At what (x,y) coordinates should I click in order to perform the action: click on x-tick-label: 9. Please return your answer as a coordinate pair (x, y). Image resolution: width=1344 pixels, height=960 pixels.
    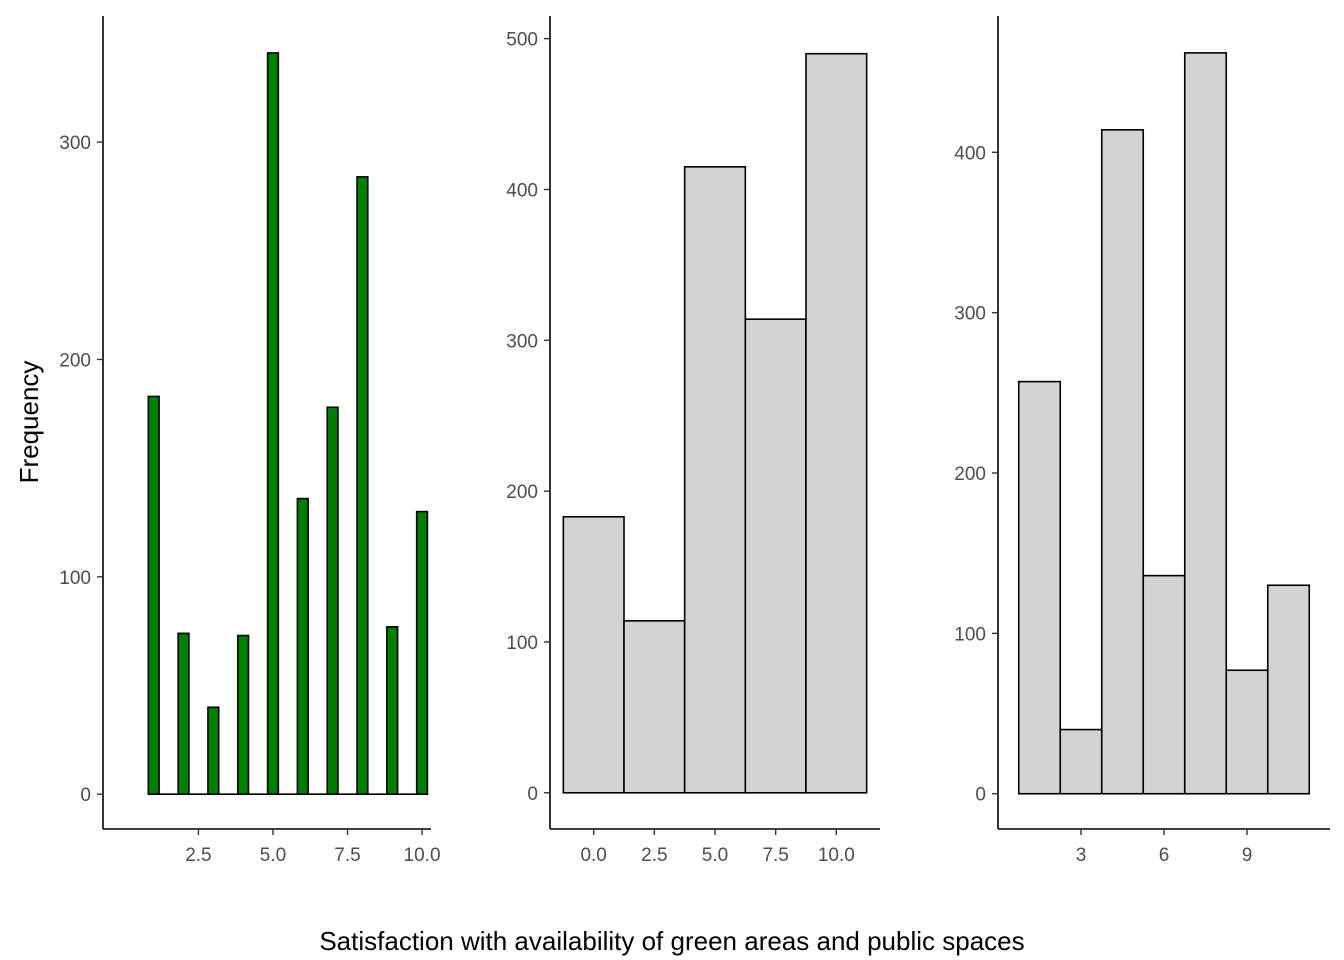
    Looking at the image, I should click on (1247, 855).